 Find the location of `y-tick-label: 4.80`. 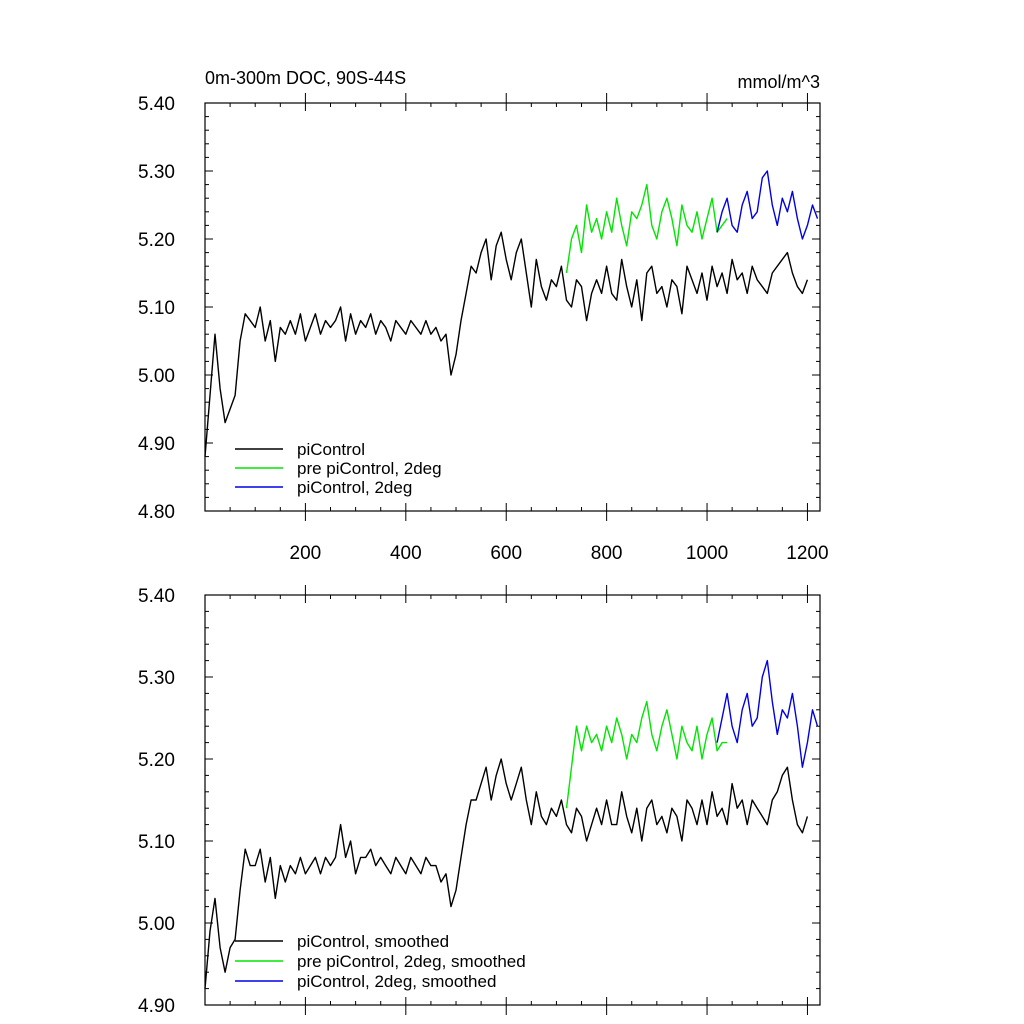

y-tick-label: 4.80 is located at coordinates (156, 512).